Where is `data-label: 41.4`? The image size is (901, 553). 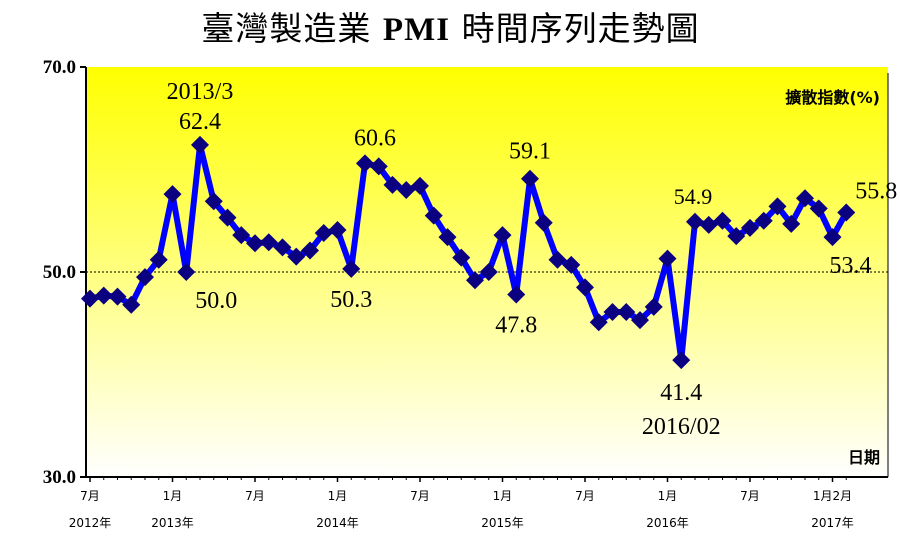 data-label: 41.4 is located at coordinates (681, 393).